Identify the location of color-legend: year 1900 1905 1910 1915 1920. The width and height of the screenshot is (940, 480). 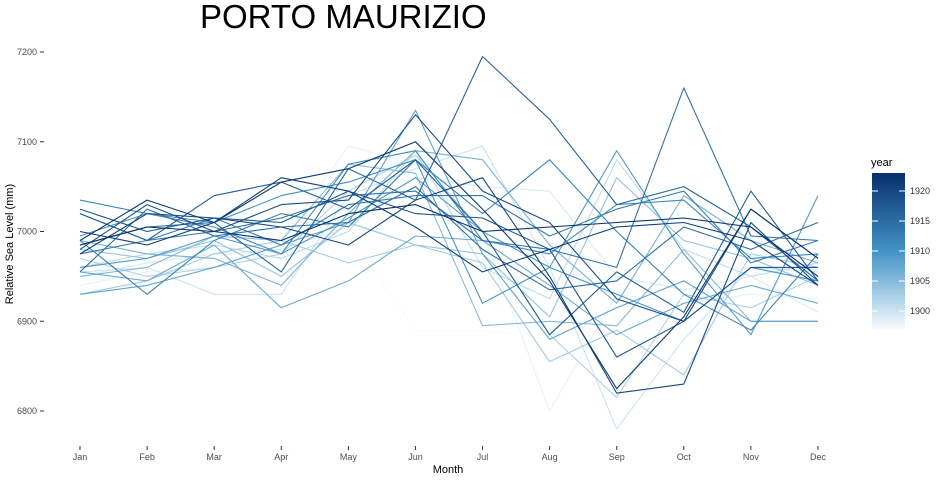
(900, 243).